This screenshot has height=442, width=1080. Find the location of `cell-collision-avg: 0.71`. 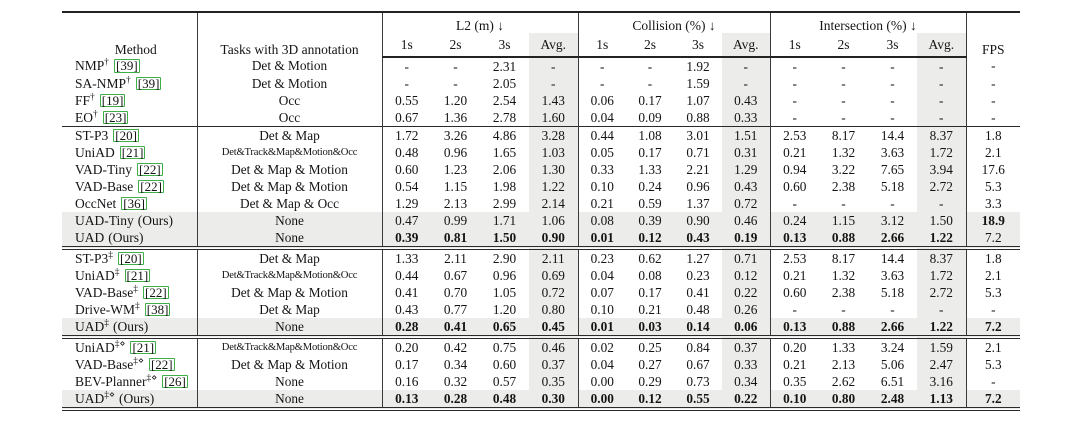

cell-collision-avg: 0.71 is located at coordinates (746, 256).